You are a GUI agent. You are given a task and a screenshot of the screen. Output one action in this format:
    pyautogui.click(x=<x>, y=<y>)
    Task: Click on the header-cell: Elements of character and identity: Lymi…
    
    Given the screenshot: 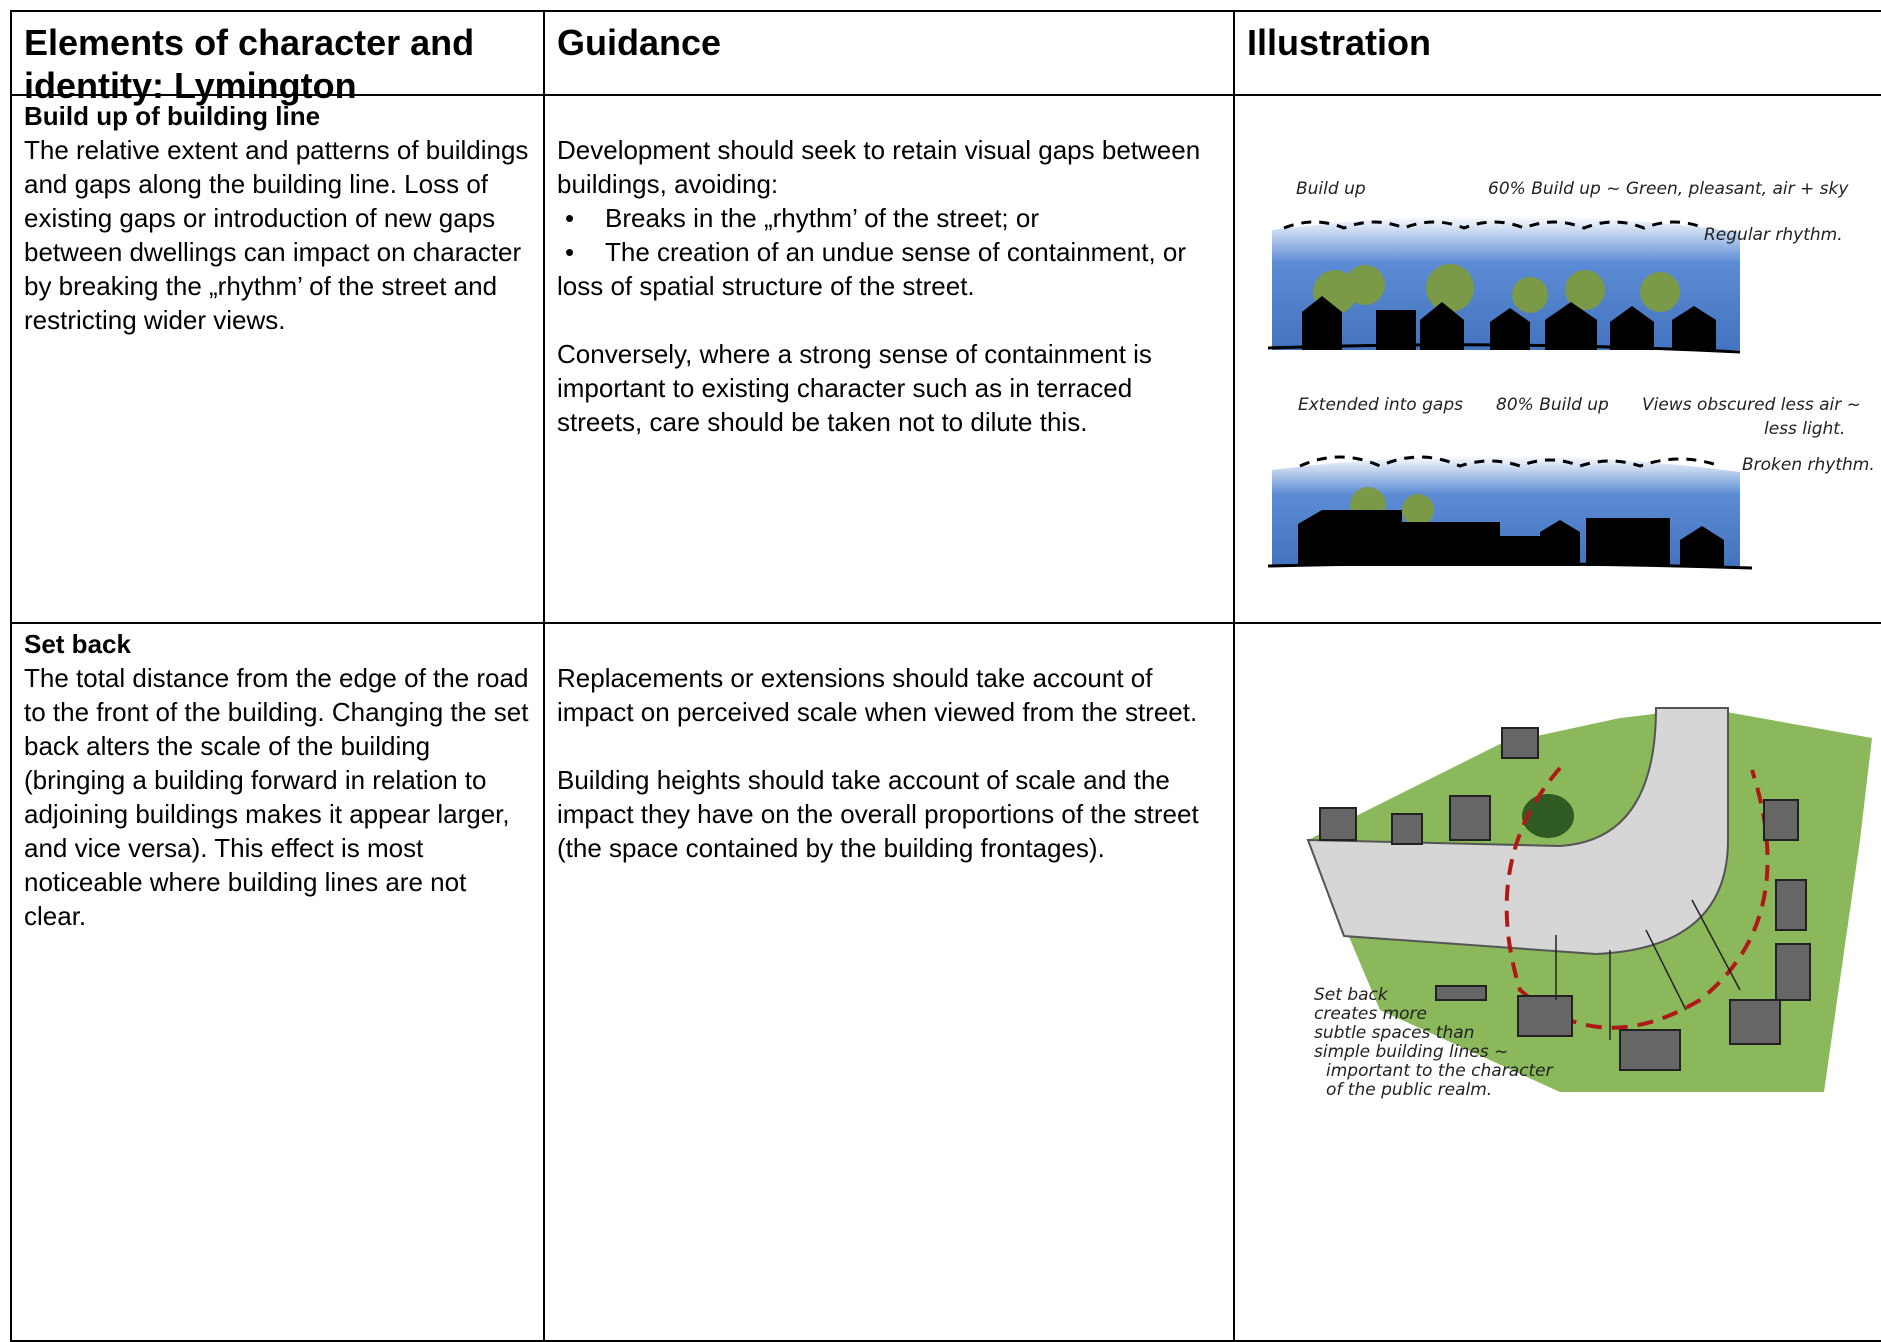 What is the action you would take?
    pyautogui.click(x=277, y=58)
    